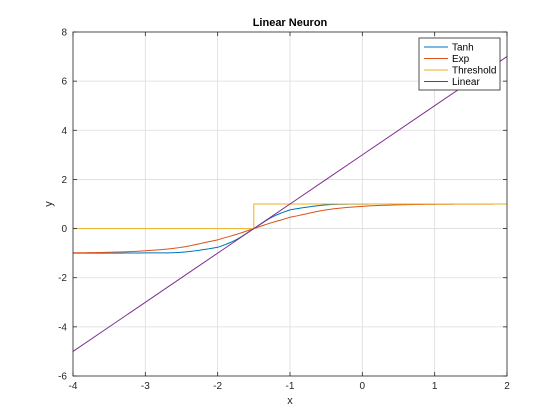 This screenshot has width=560, height=420. Describe the element at coordinates (290, 23) in the screenshot. I see `chart-title: Linear Neuron` at that location.